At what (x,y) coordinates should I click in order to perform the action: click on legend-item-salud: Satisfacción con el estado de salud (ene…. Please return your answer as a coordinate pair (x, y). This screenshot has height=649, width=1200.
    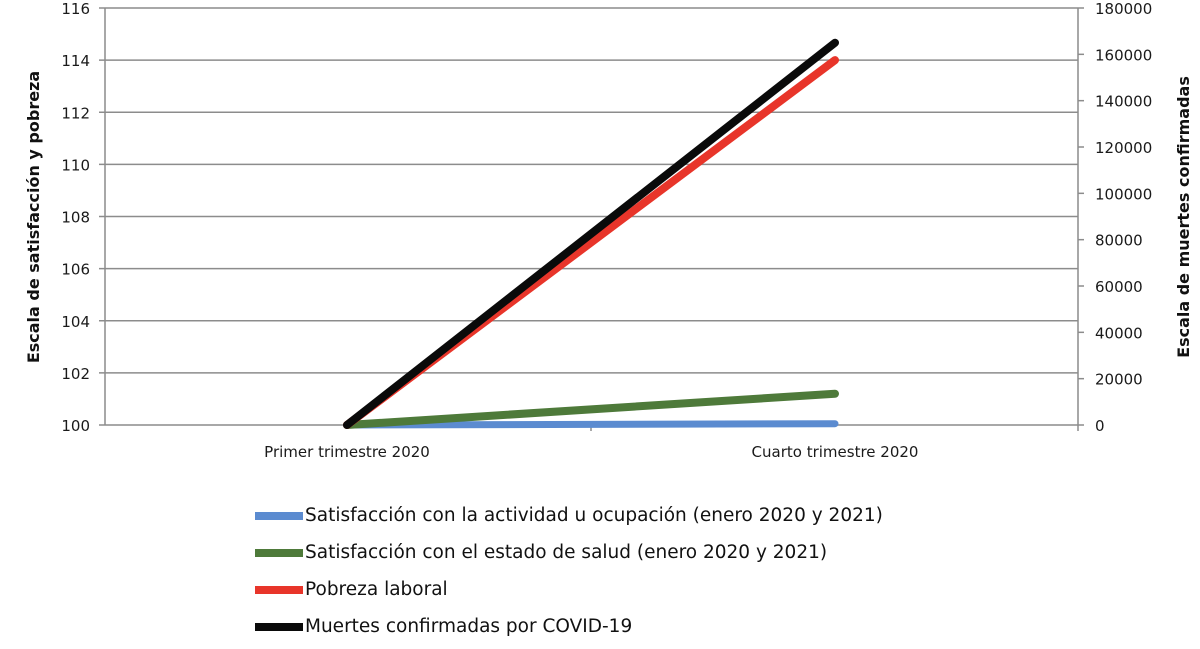
    Looking at the image, I should click on (569, 552).